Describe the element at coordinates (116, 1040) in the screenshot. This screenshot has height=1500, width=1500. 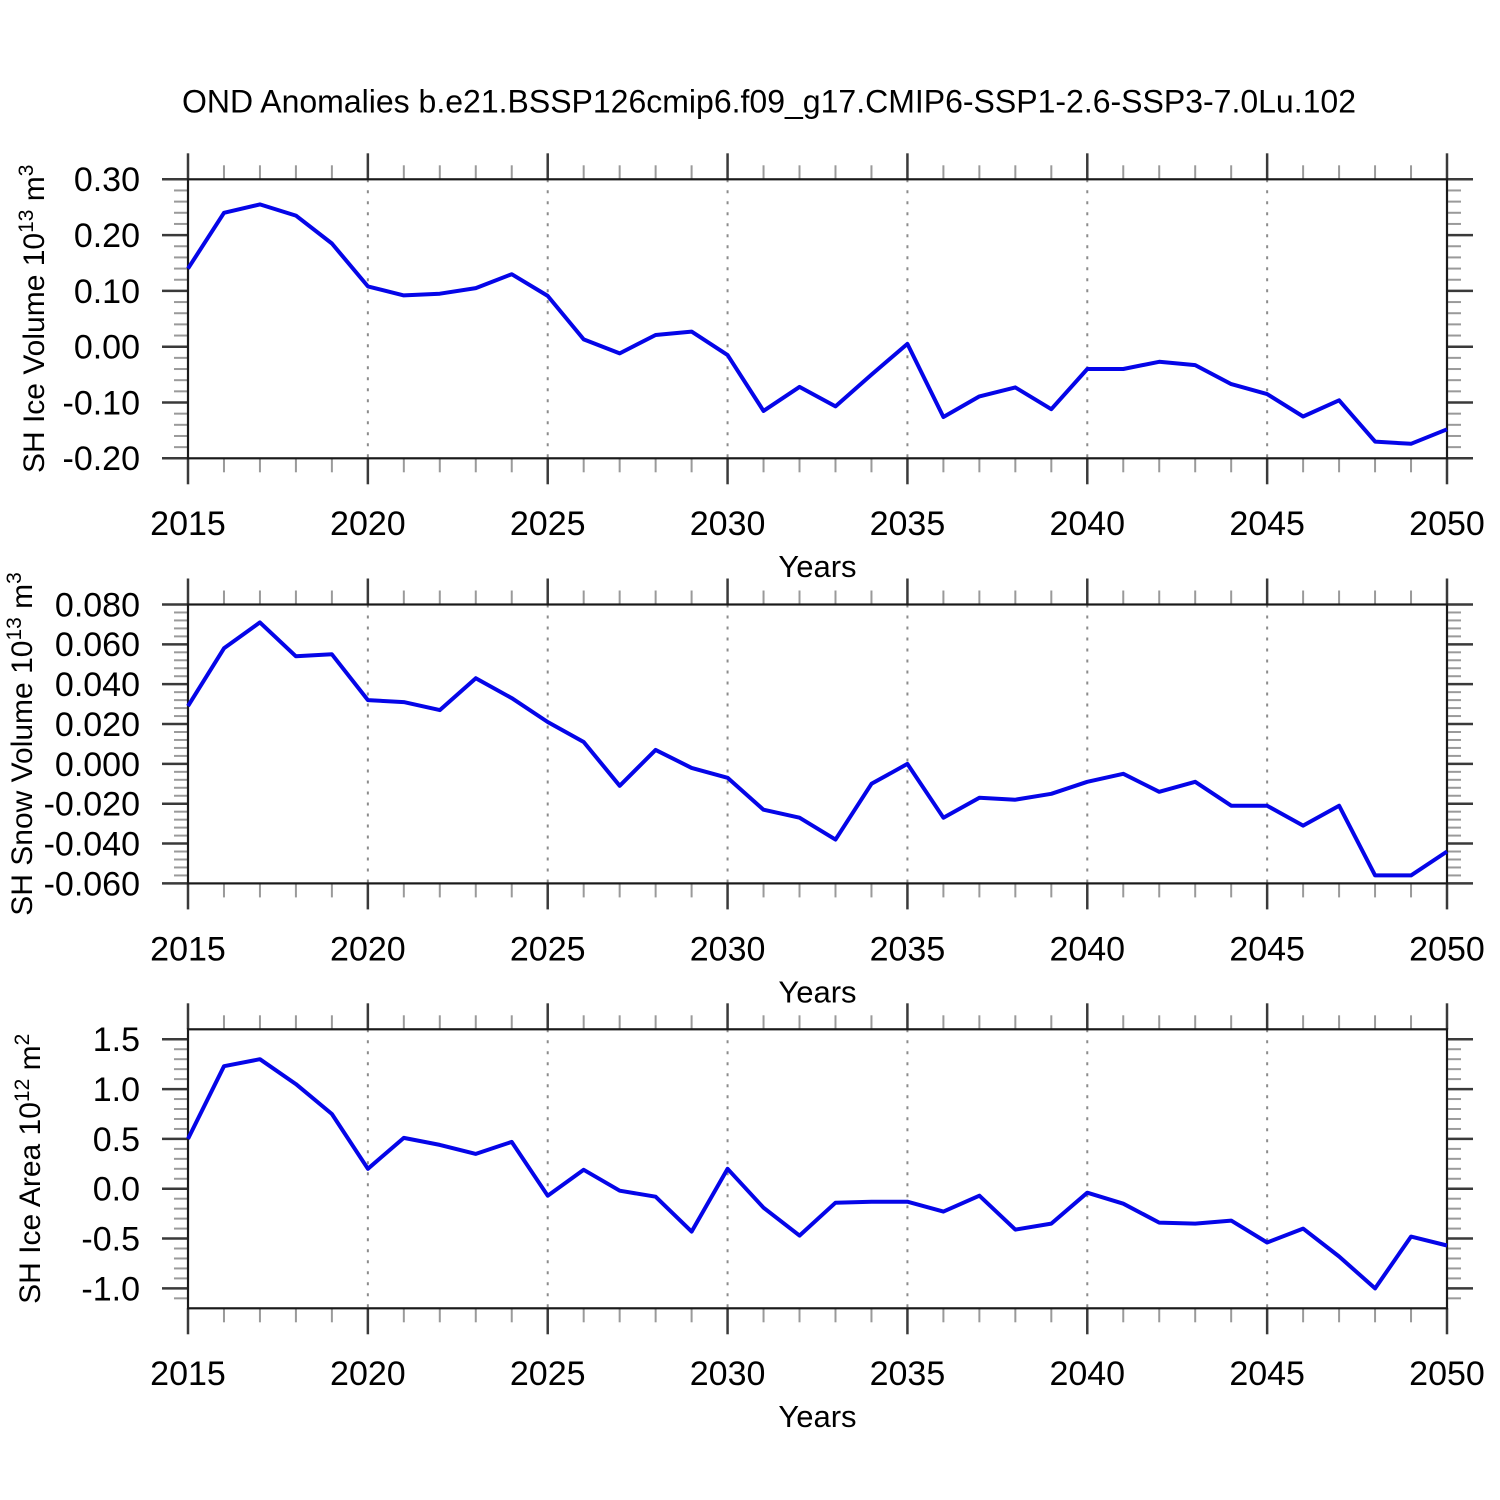
I see `y-tick-label: 1.5` at that location.